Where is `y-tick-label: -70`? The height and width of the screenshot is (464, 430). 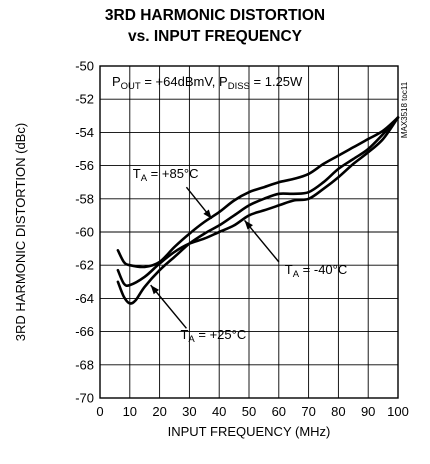 y-tick-label: -70 is located at coordinates (84, 398).